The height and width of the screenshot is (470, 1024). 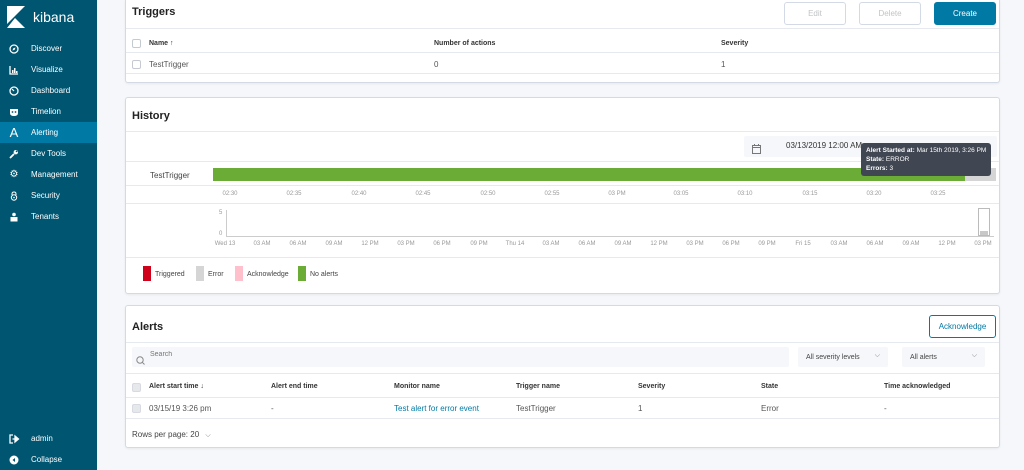 What do you see at coordinates (14, 49) in the screenshot?
I see `compass-icon` at bounding box center [14, 49].